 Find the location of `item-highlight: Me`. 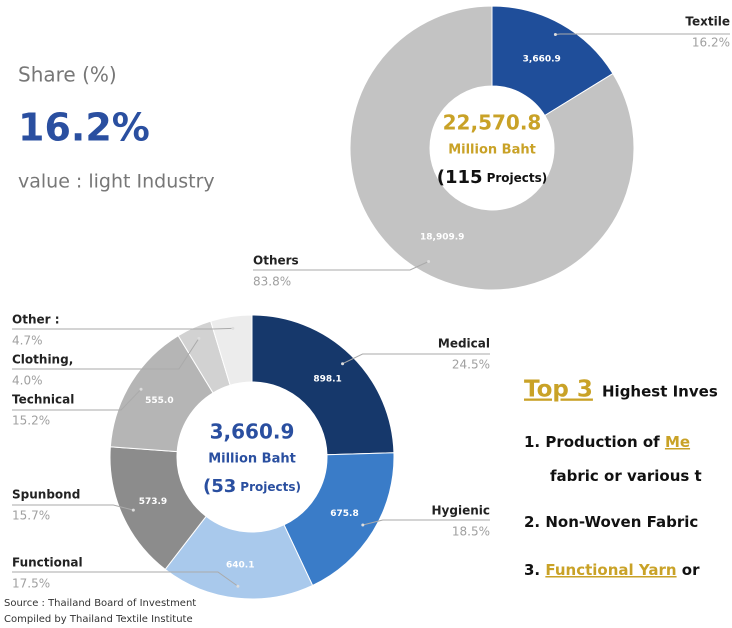

item-highlight: Me is located at coordinates (677, 442).